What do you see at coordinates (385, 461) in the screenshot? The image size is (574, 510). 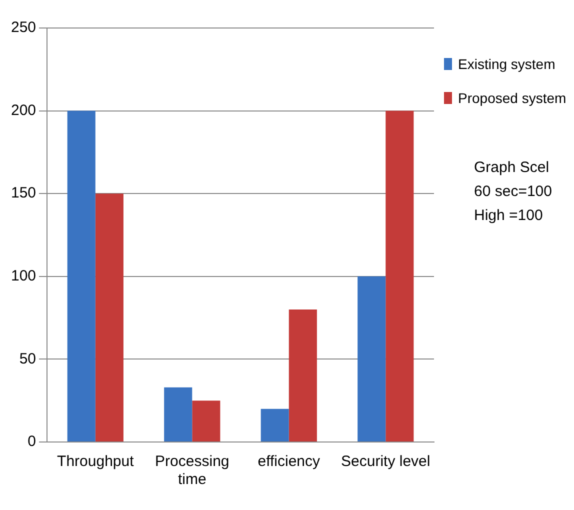 I see `x-tick-label: Security level` at bounding box center [385, 461].